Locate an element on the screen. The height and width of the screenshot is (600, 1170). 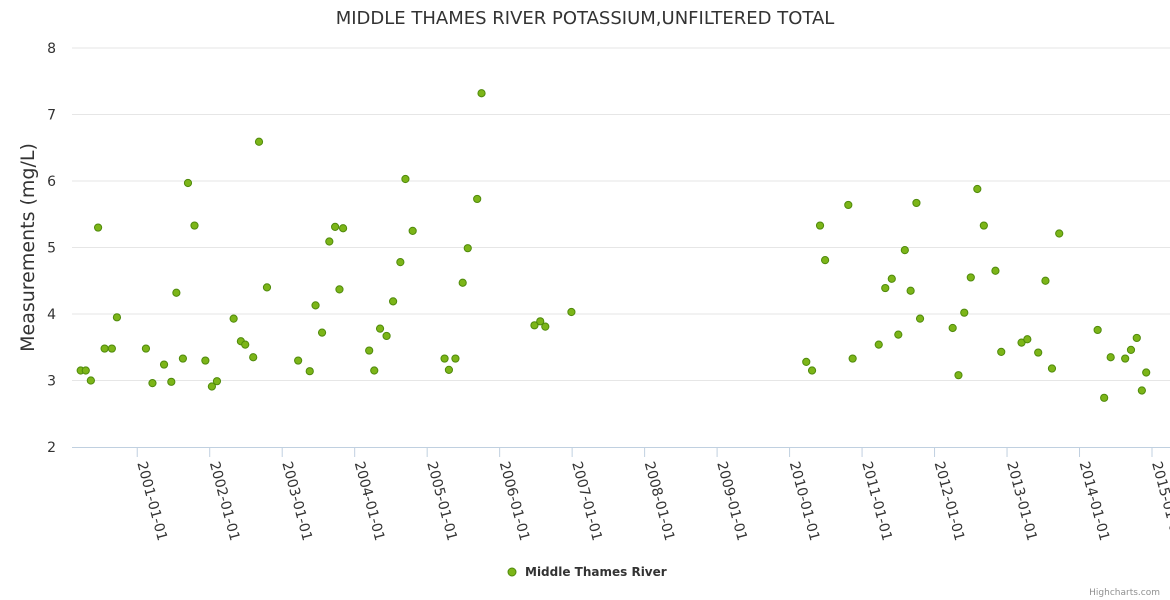
credit-link: Highcharts.com is located at coordinates (1124, 593).